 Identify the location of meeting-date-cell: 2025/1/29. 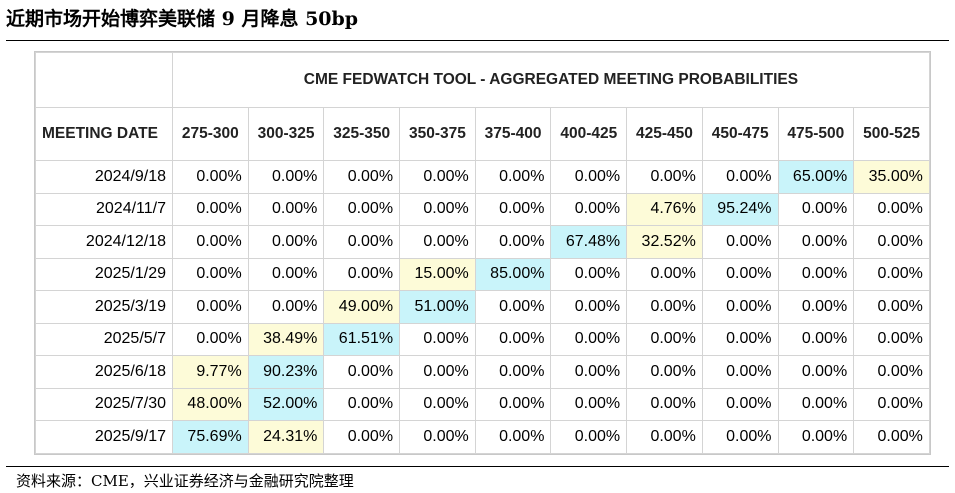
(104, 274).